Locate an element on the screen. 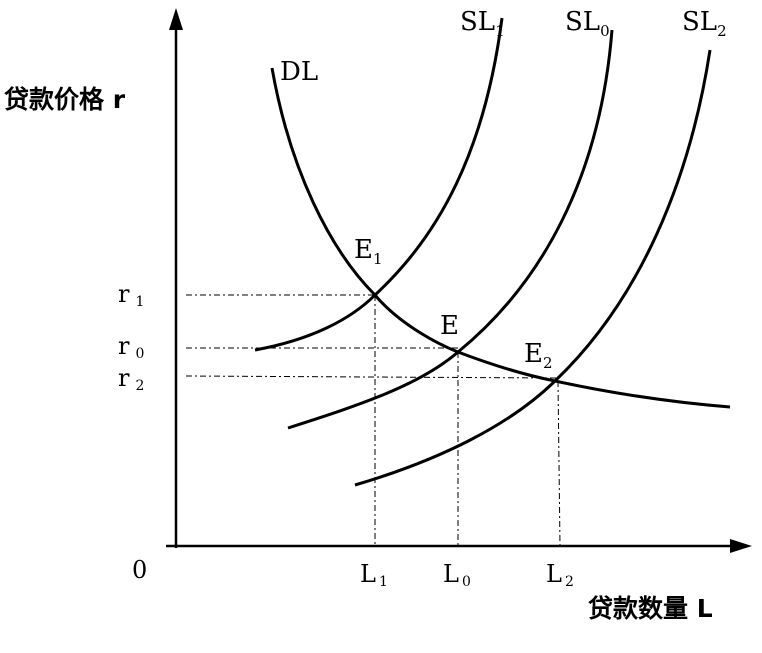 The height and width of the screenshot is (653, 762). label-e1: E1 is located at coordinates (368, 251).